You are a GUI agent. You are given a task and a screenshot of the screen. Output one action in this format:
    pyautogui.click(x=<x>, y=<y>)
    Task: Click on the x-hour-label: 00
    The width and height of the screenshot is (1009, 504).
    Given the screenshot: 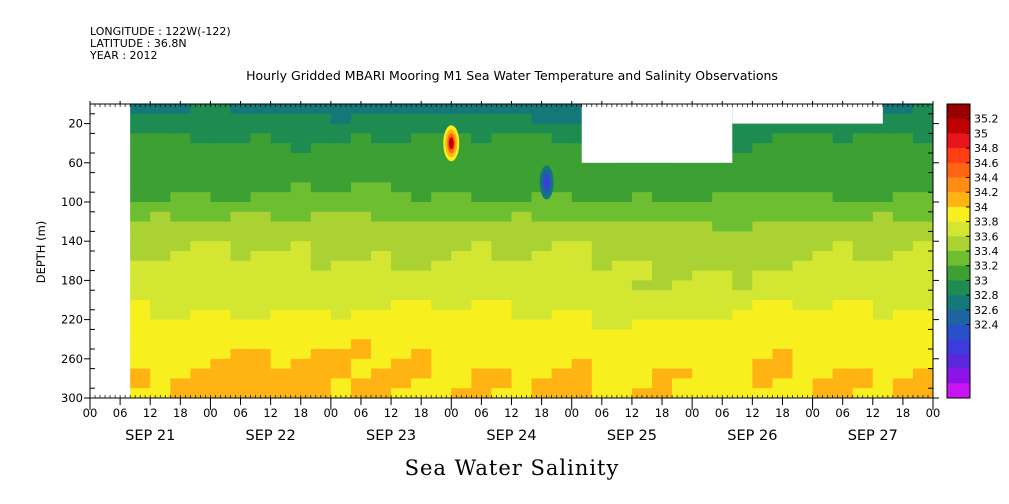 What is the action you would take?
    pyautogui.click(x=812, y=413)
    